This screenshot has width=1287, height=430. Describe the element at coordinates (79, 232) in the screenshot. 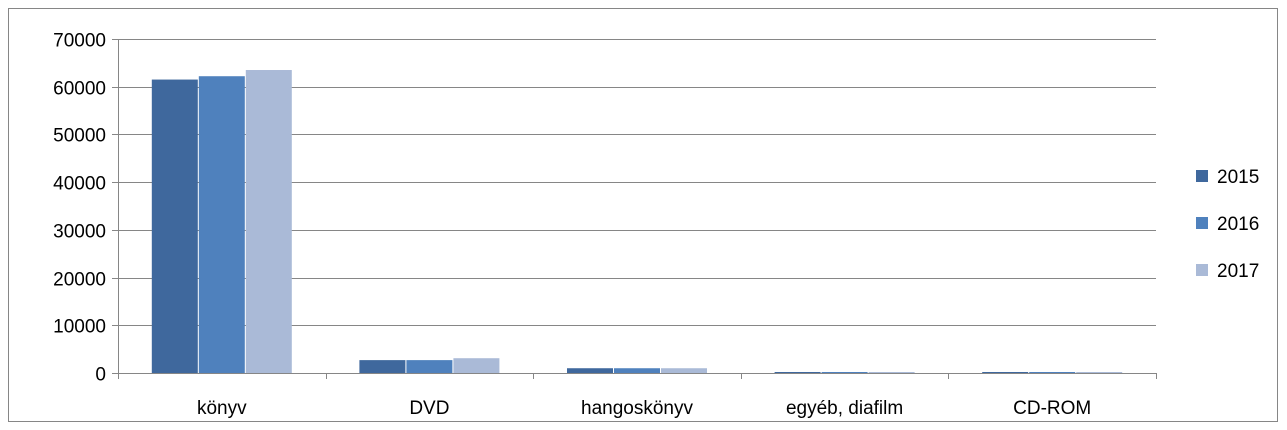

I see `y-tick-label: 30000` at that location.